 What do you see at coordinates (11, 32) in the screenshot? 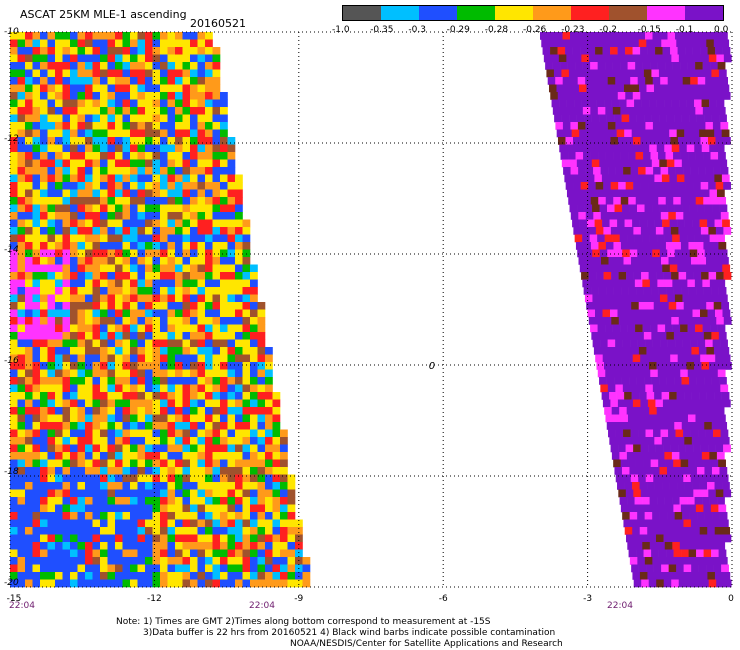
I see `y-tick-label: -10` at bounding box center [11, 32].